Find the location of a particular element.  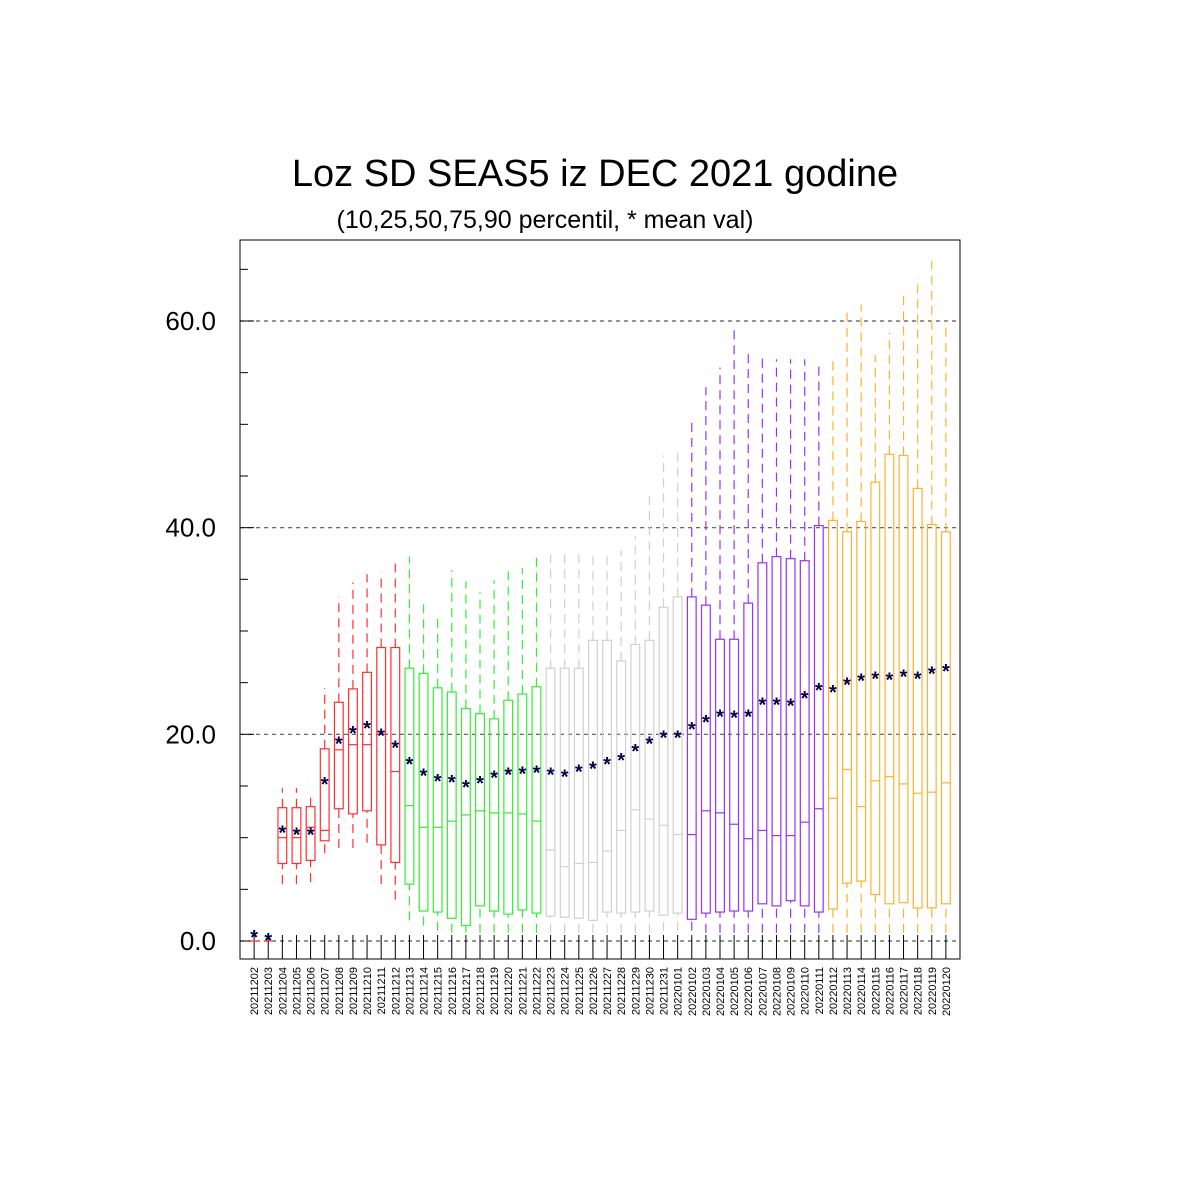

x-tick-label: 20211210 is located at coordinates (368, 991).